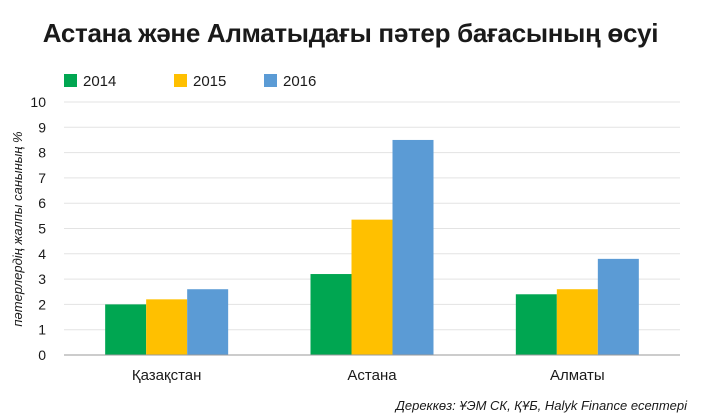 Image resolution: width=701 pixels, height=420 pixels. I want to click on legend-item-2016: 2016, so click(290, 81).